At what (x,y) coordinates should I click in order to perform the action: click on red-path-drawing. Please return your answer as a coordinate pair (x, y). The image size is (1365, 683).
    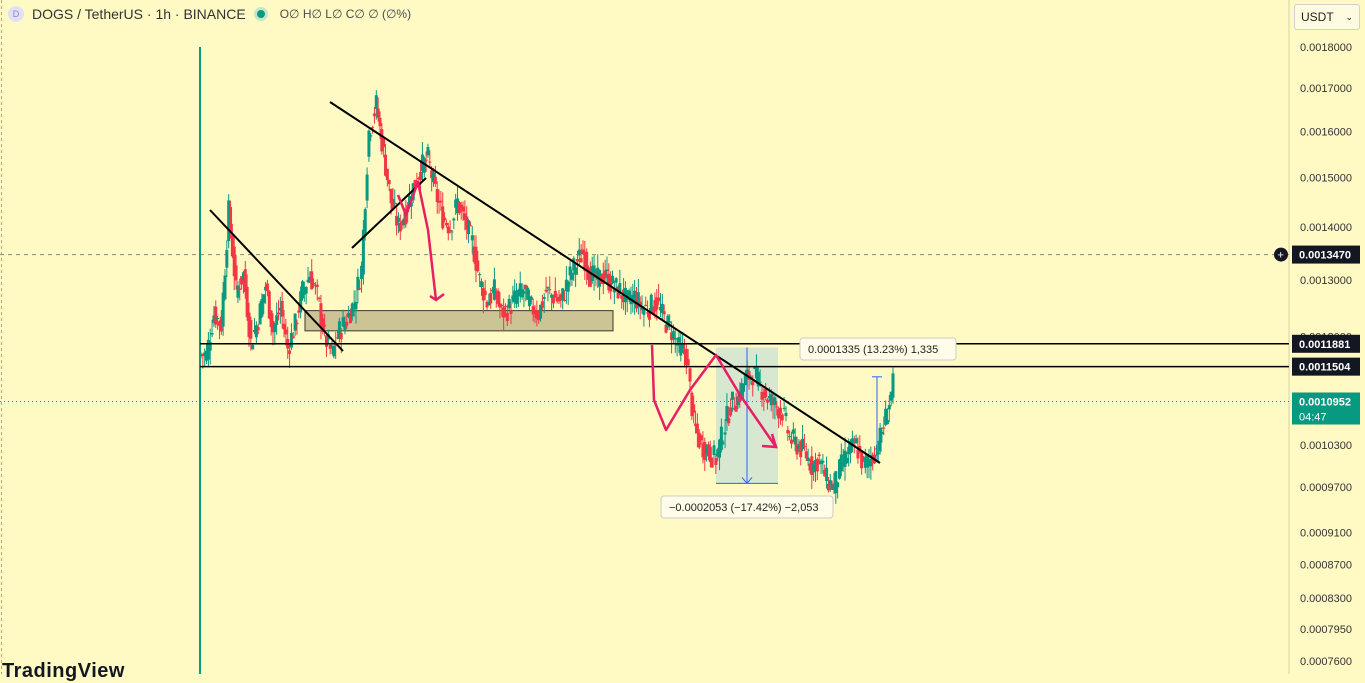
    Looking at the image, I should click on (417, 240).